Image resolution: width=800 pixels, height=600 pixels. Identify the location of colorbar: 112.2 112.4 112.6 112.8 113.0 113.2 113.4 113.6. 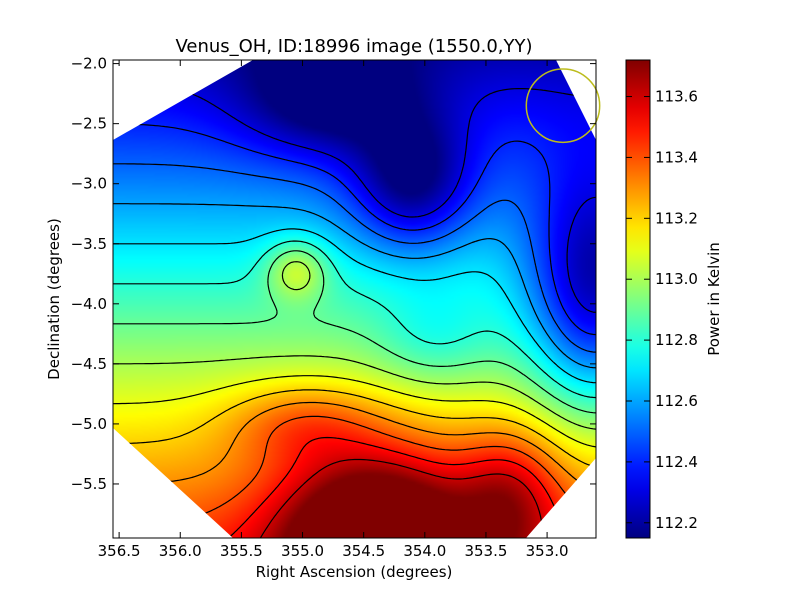
(661, 299).